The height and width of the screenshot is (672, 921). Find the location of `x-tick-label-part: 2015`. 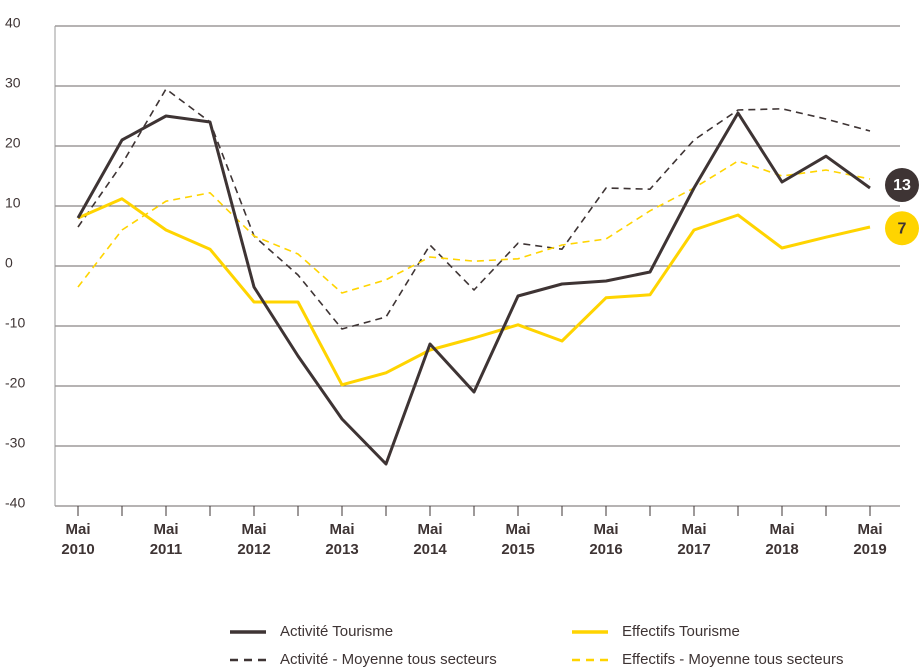

x-tick-label-part: 2015 is located at coordinates (517, 549).